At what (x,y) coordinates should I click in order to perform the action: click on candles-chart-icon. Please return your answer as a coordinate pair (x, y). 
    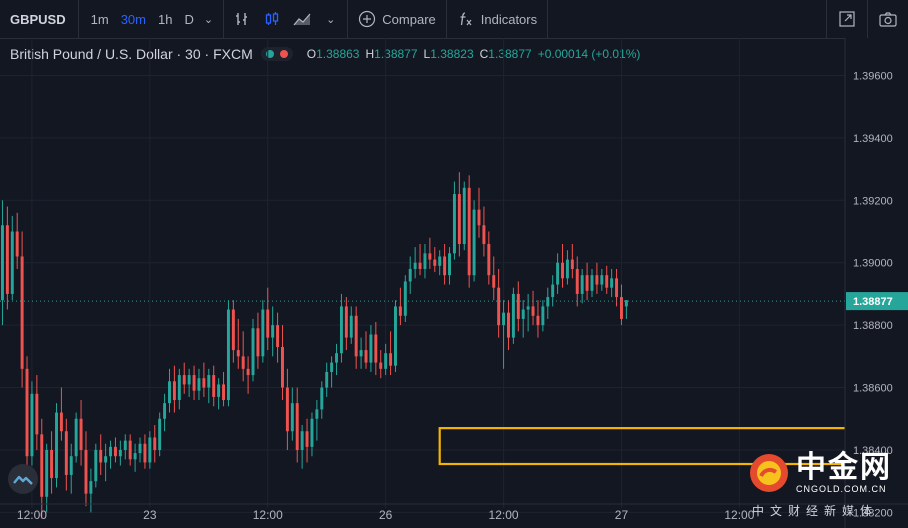
    Looking at the image, I should click on (272, 19).